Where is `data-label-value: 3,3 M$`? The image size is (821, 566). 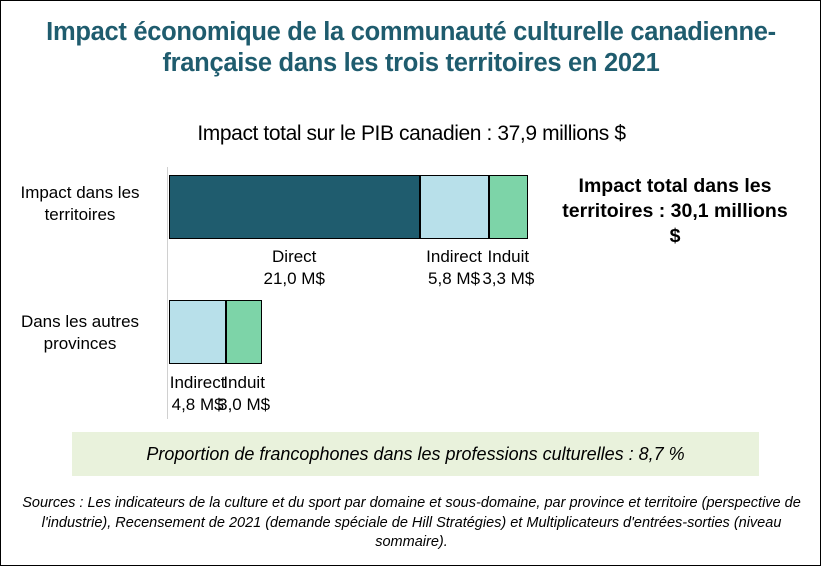 data-label-value: 3,3 M$ is located at coordinates (508, 278).